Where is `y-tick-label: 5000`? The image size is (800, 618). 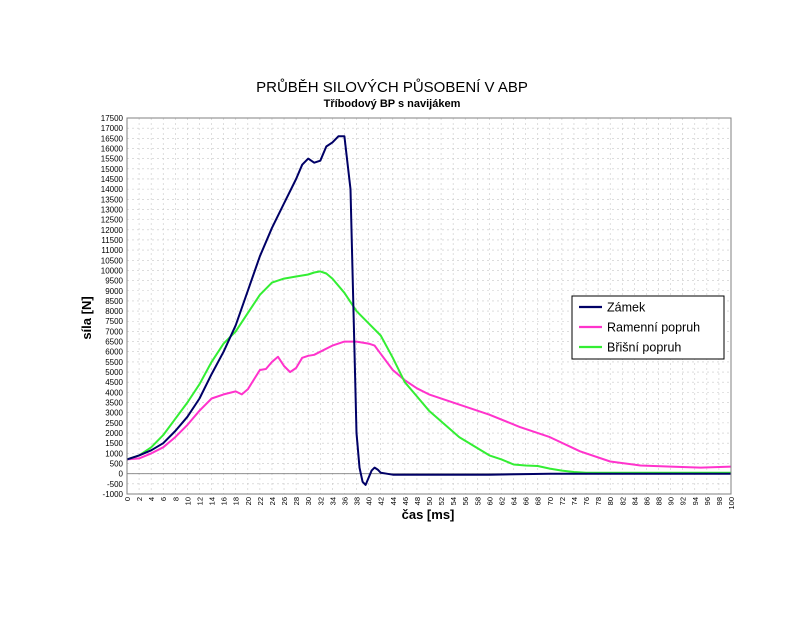 y-tick-label: 5000 is located at coordinates (114, 372).